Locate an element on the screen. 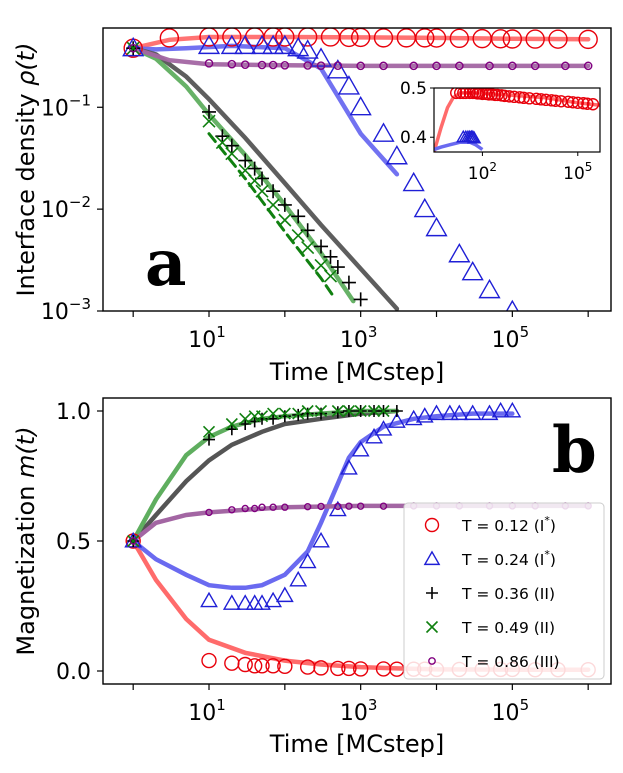 This screenshot has height=773, width=623. panel-a-y-axis-label-symbol: ρ(t) is located at coordinates (26, 63).